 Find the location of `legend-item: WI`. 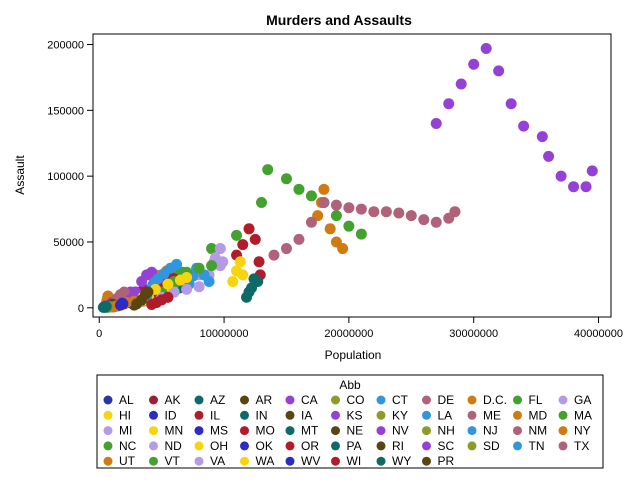

legend-item: WI is located at coordinates (346, 461).